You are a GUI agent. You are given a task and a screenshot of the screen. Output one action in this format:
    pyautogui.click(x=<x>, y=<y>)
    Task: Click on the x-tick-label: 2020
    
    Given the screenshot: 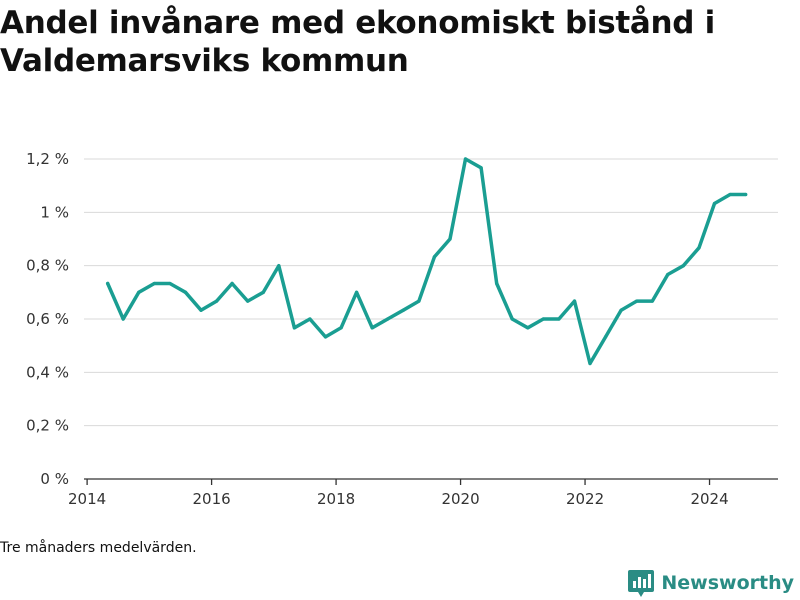 What is the action you would take?
    pyautogui.click(x=460, y=499)
    